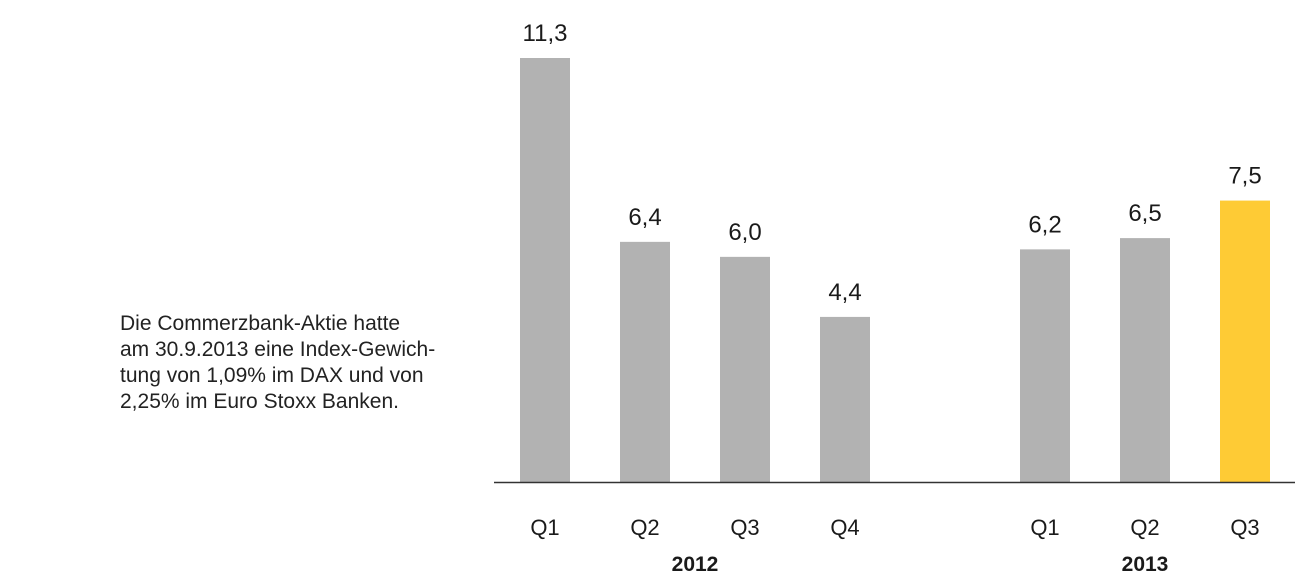  I want to click on bar-2013-q2, so click(1145, 360).